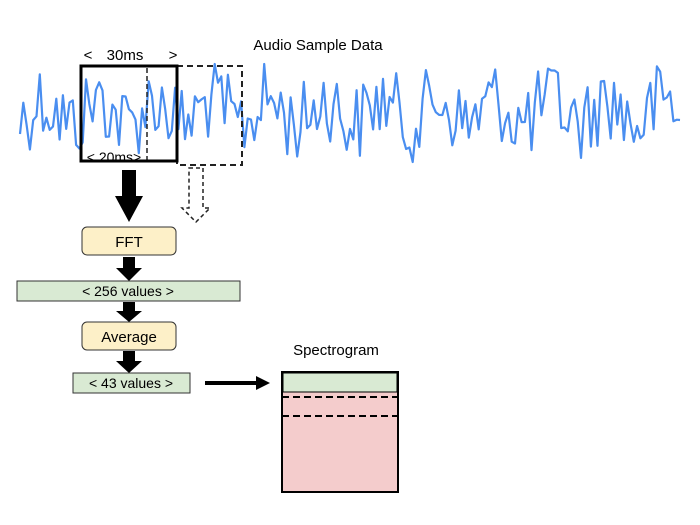  I want to click on fft-box, so click(129, 241).